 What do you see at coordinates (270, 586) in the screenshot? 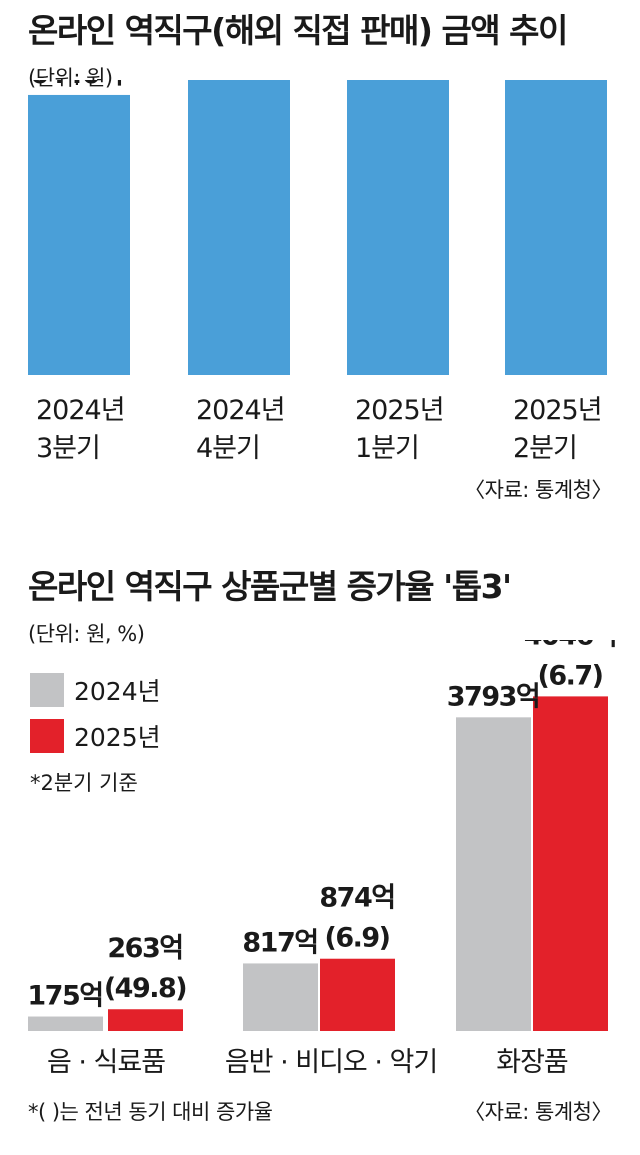
I see `chart2-title: 온라인 역직구 상품군별 증가율 '톱3'` at bounding box center [270, 586].